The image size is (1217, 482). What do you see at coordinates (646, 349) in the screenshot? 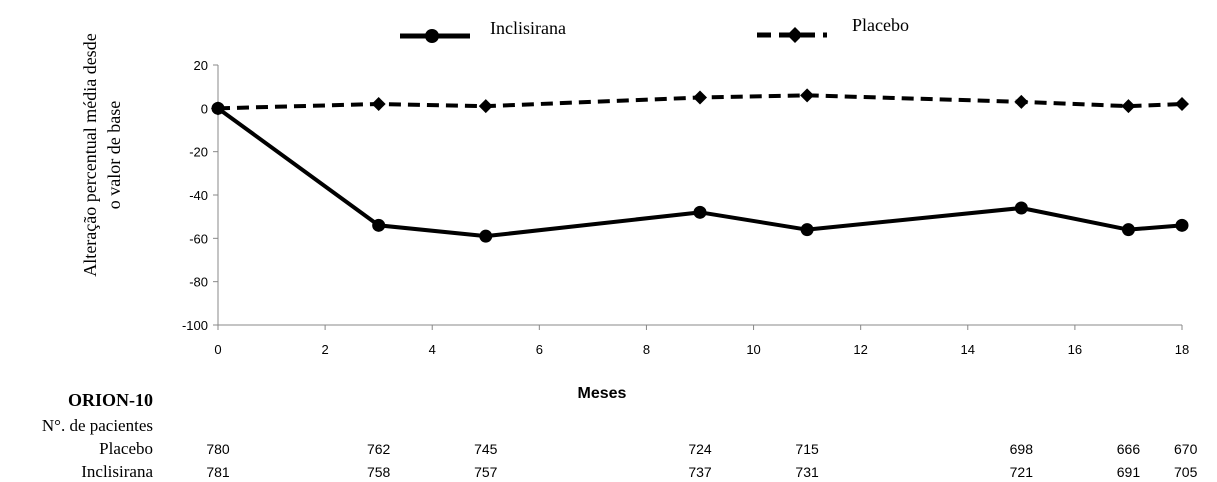
I see `x-tick-label: 8` at bounding box center [646, 349].